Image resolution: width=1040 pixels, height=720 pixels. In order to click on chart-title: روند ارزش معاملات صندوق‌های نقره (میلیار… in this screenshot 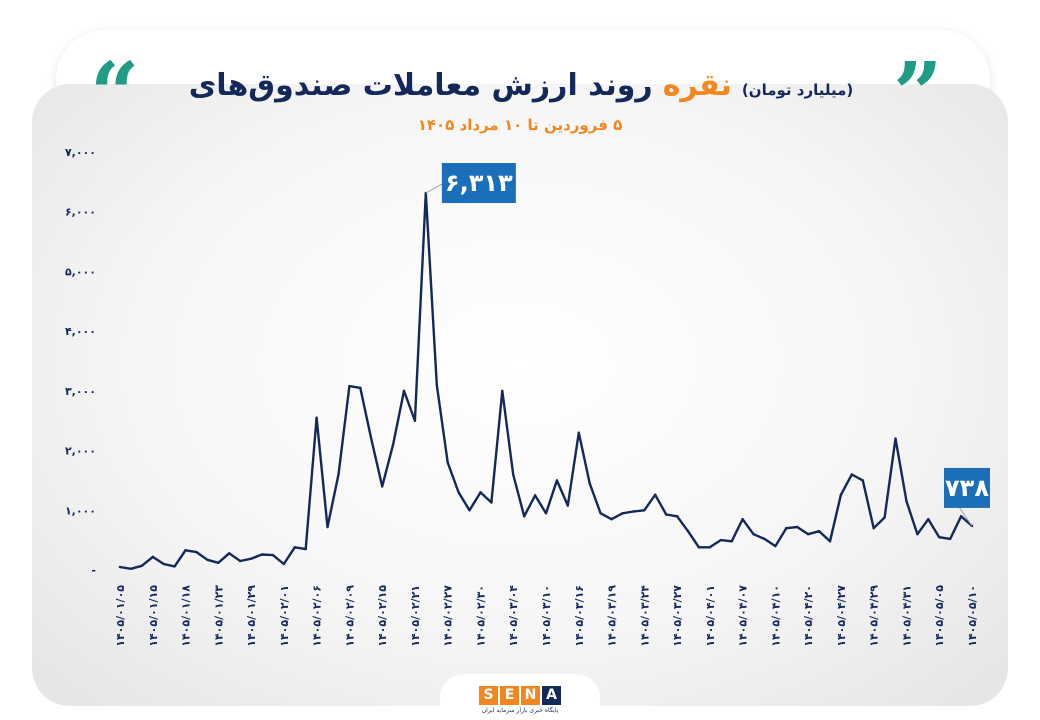, I will do `click(521, 93)`.